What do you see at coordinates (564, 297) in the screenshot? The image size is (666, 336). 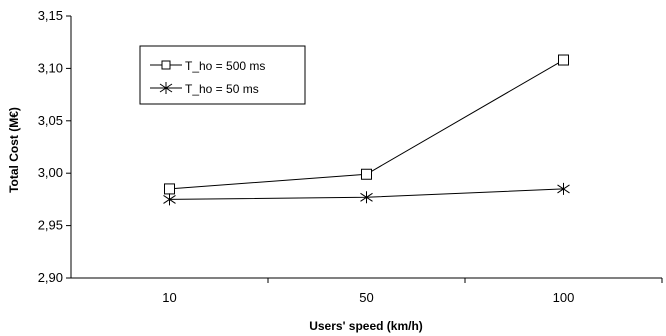 I see `x-tick-label: 100` at bounding box center [564, 297].